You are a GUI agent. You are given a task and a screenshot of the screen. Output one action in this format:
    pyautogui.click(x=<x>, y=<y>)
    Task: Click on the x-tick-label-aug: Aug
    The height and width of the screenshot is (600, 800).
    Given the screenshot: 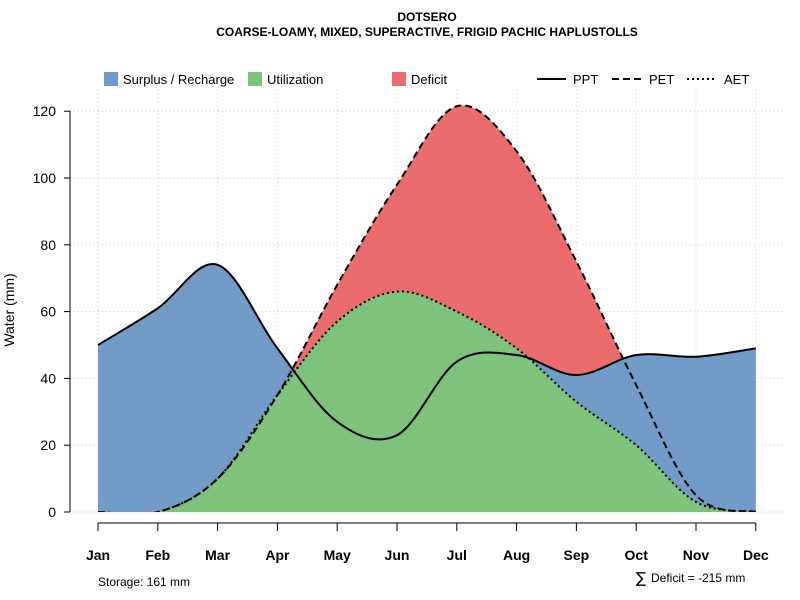 What is the action you would take?
    pyautogui.click(x=516, y=555)
    